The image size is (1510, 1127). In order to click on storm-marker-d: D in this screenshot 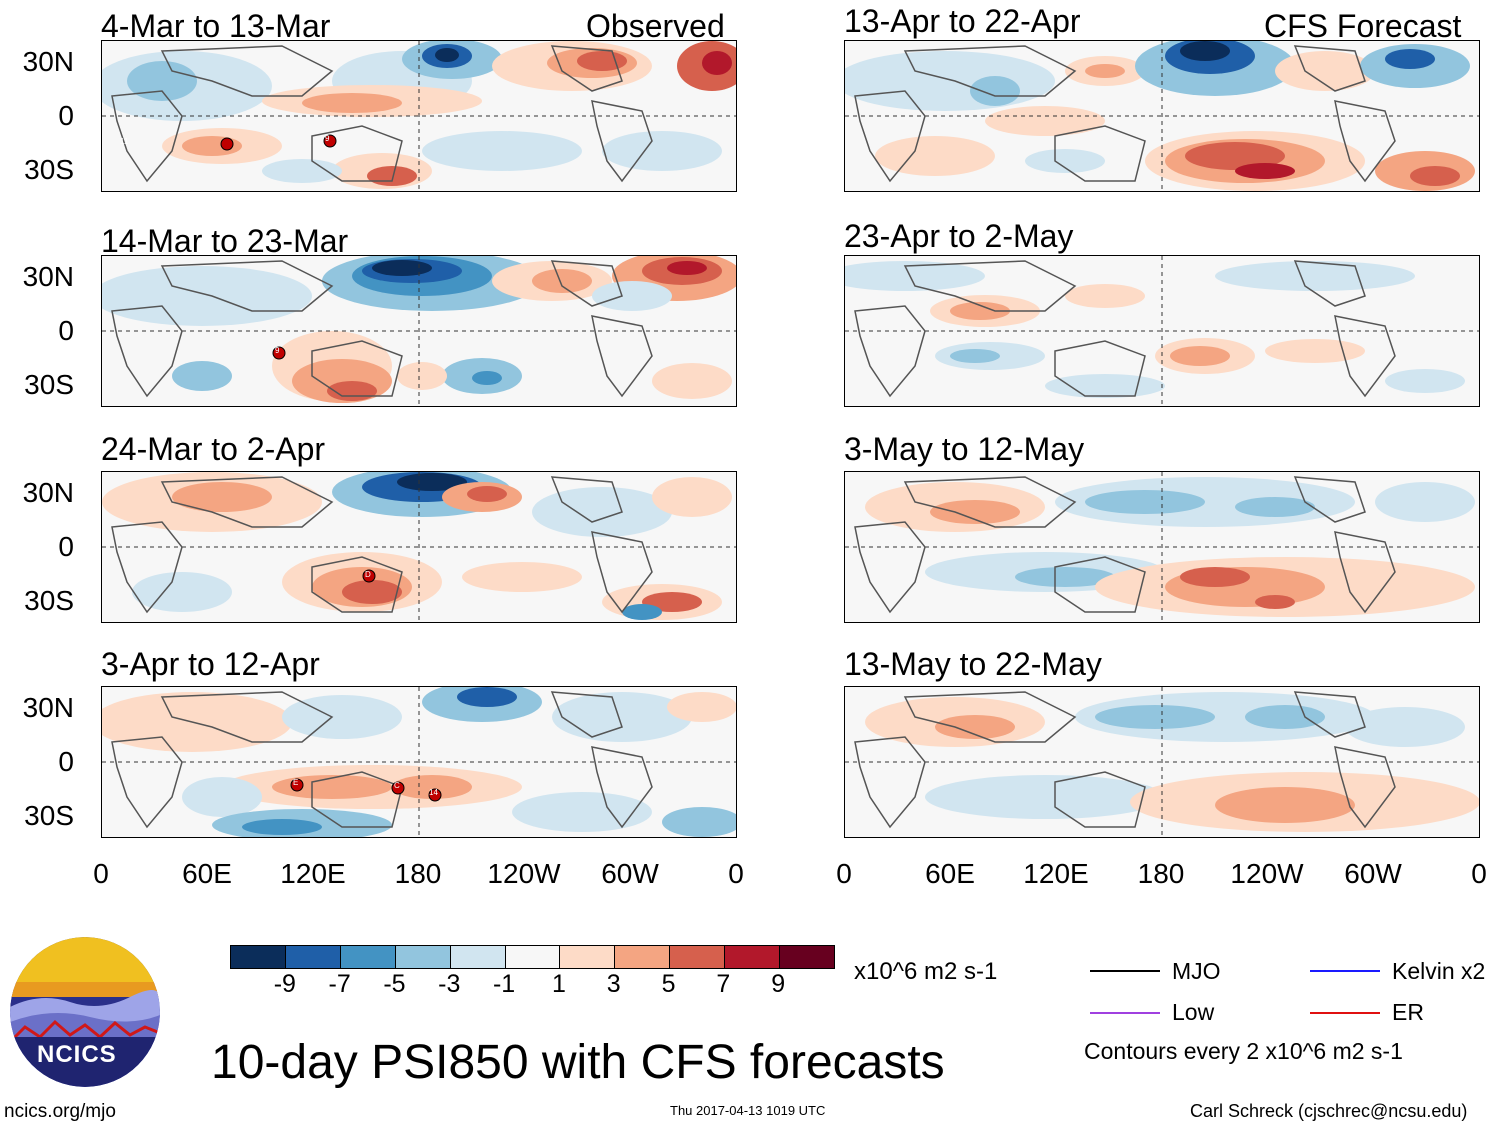, I will do `click(368, 574)`.